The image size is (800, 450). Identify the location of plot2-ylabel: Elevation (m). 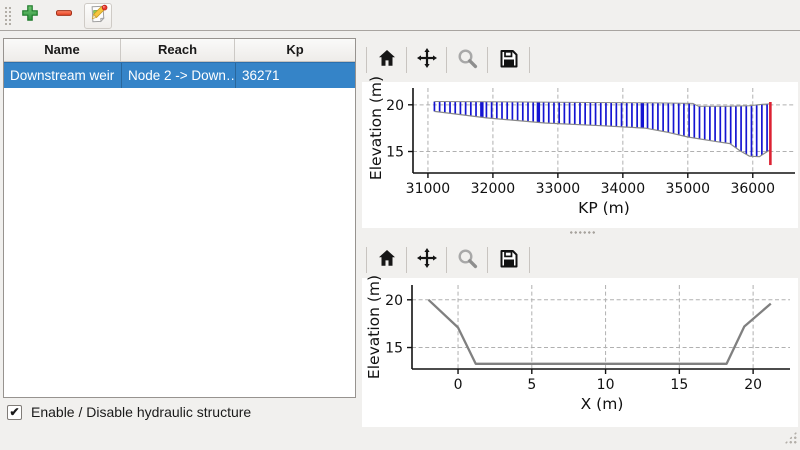
(374, 327).